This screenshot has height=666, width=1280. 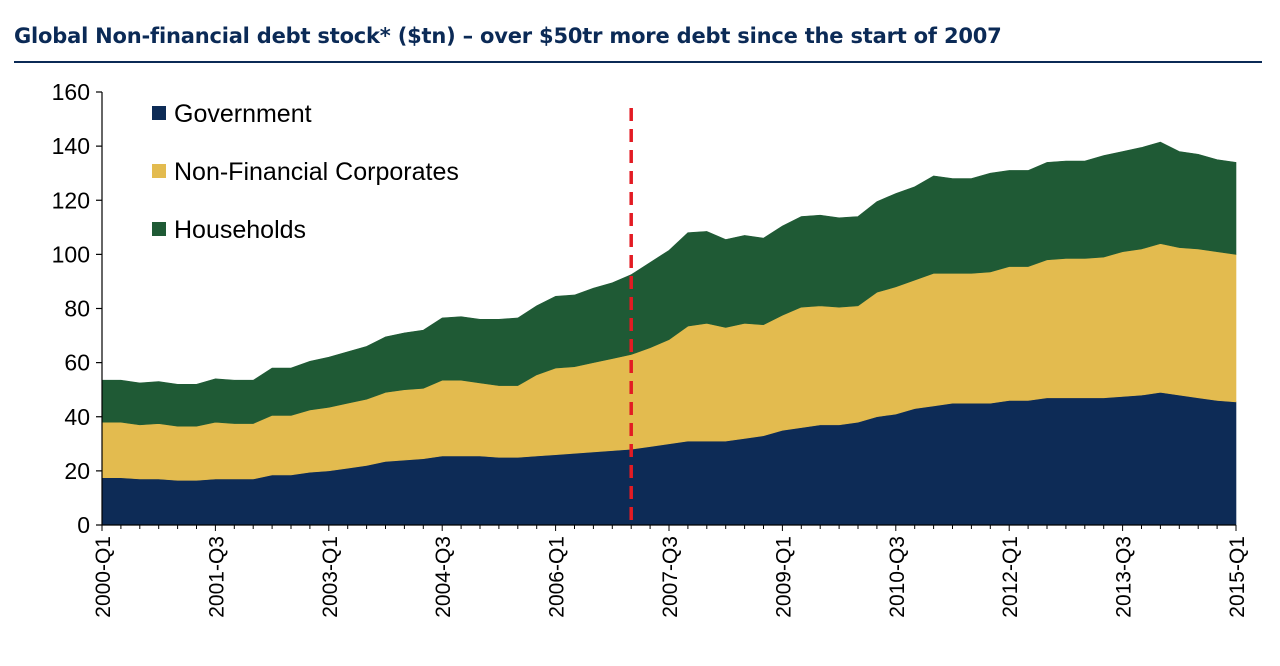 I want to click on y-tick-label: 140, so click(x=71, y=146).